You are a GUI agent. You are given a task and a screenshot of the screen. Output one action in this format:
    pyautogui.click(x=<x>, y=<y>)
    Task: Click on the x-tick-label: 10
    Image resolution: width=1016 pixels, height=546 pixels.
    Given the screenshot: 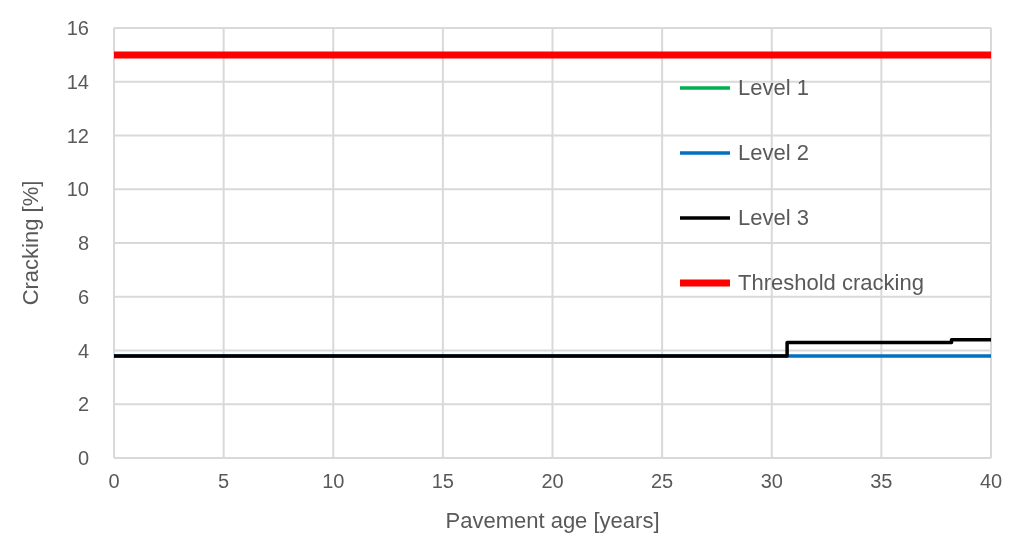 What is the action you would take?
    pyautogui.click(x=333, y=481)
    